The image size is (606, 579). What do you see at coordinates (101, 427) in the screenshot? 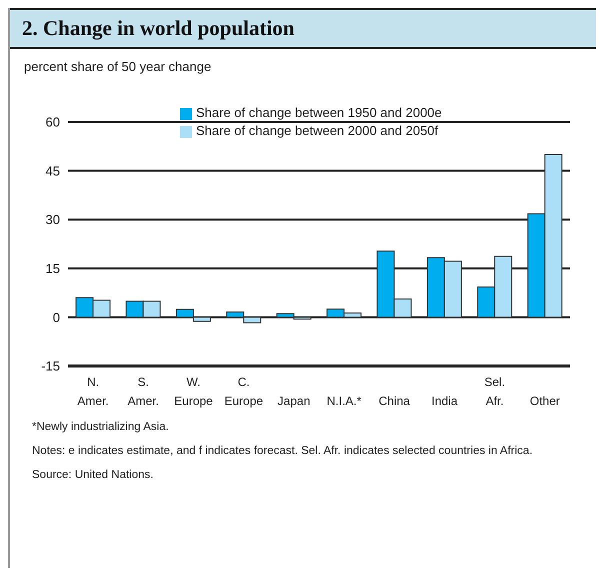
I see `text: *Newly industrializing Asia.` at bounding box center [101, 427].